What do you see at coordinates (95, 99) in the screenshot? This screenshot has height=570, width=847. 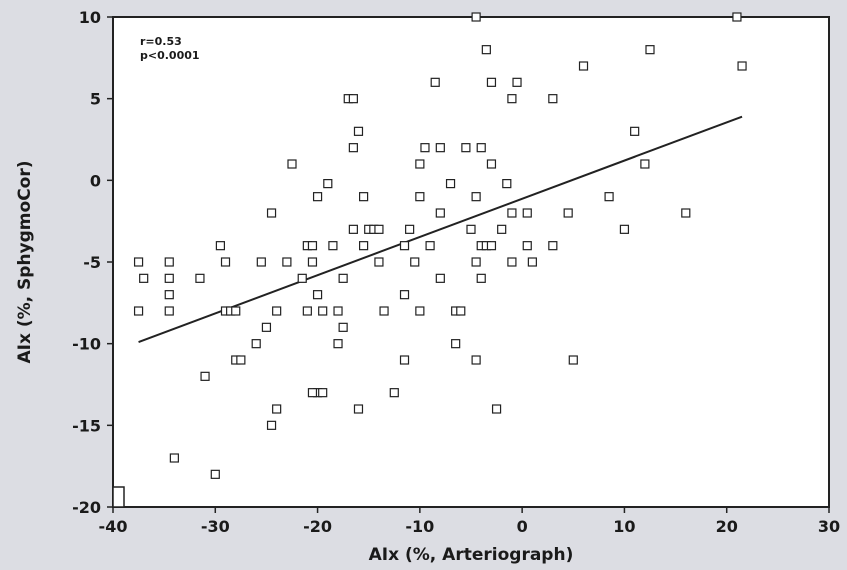 I see `y-tick-label: 5` at bounding box center [95, 99].